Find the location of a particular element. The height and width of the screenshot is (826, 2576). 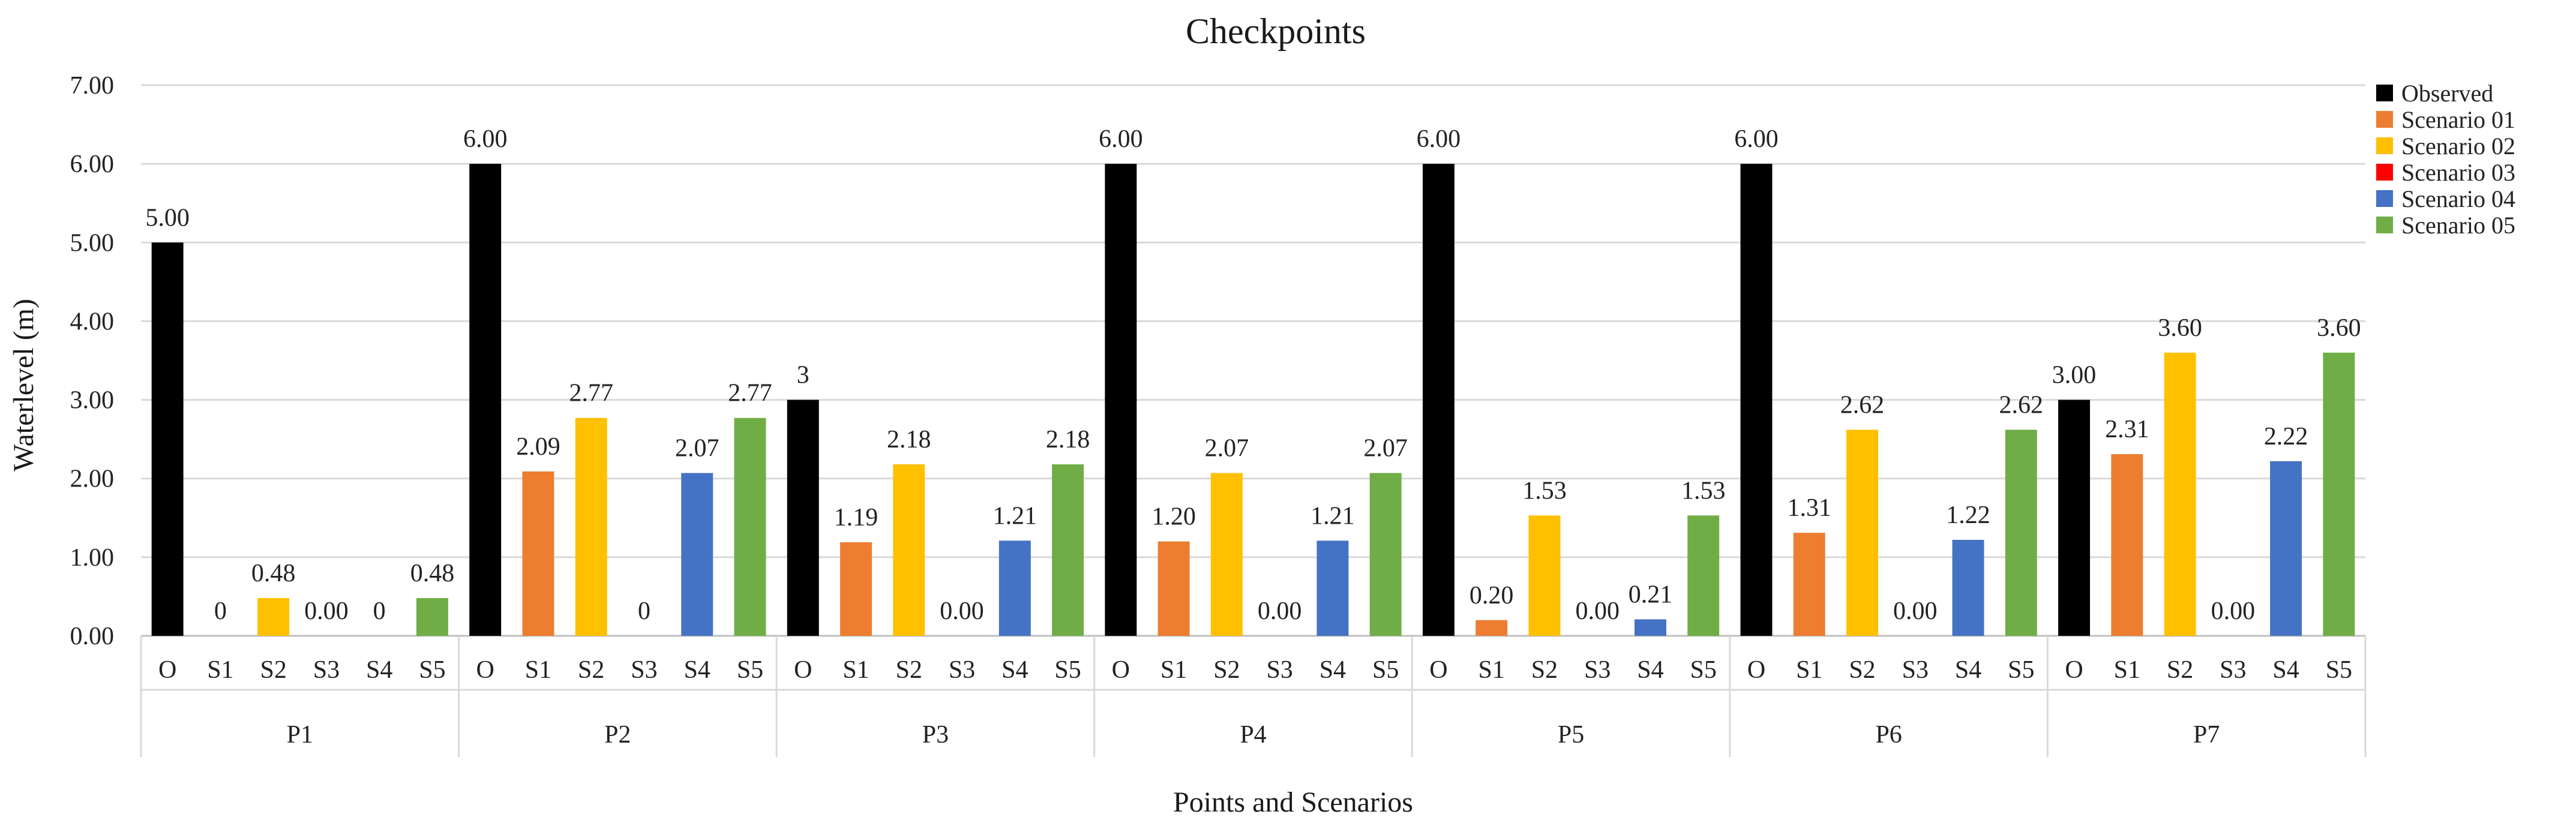

bar-scenario-02-p2 is located at coordinates (591, 526).